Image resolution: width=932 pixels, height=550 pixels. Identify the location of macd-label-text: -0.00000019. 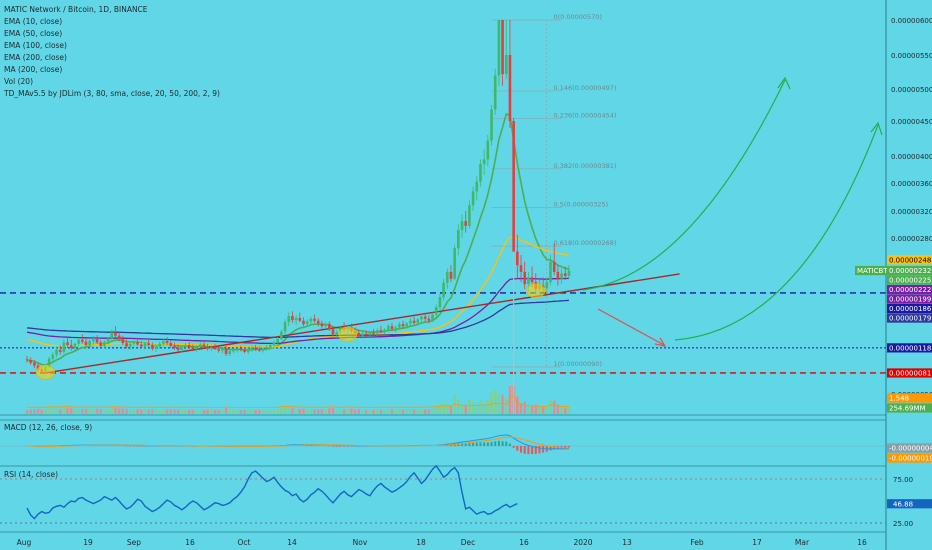
(910, 459).